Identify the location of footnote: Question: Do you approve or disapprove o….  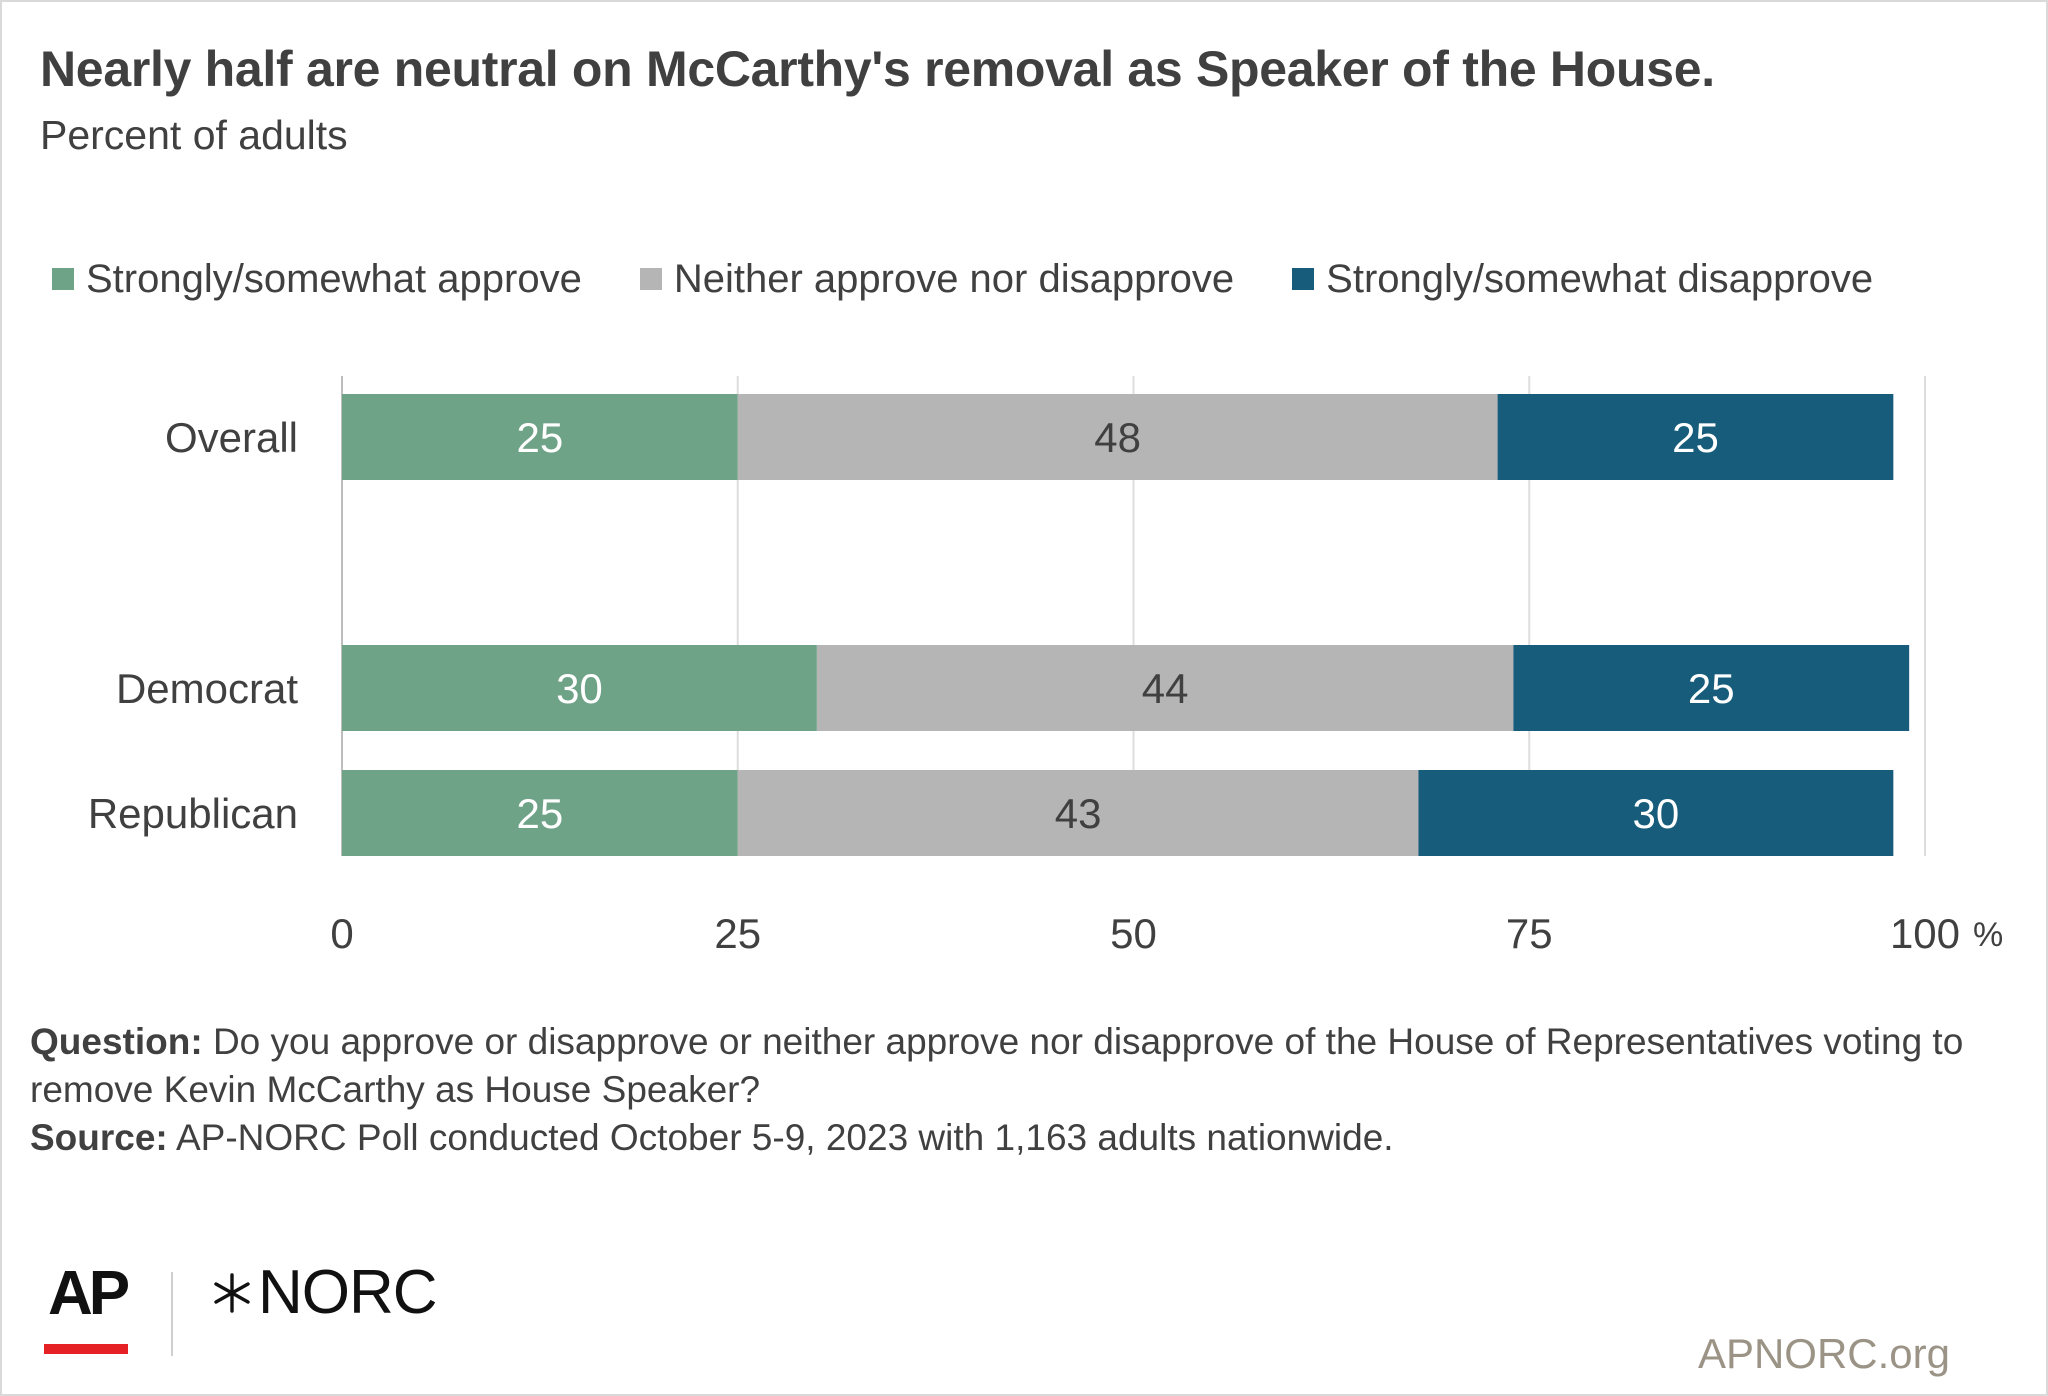
(1025, 1090).